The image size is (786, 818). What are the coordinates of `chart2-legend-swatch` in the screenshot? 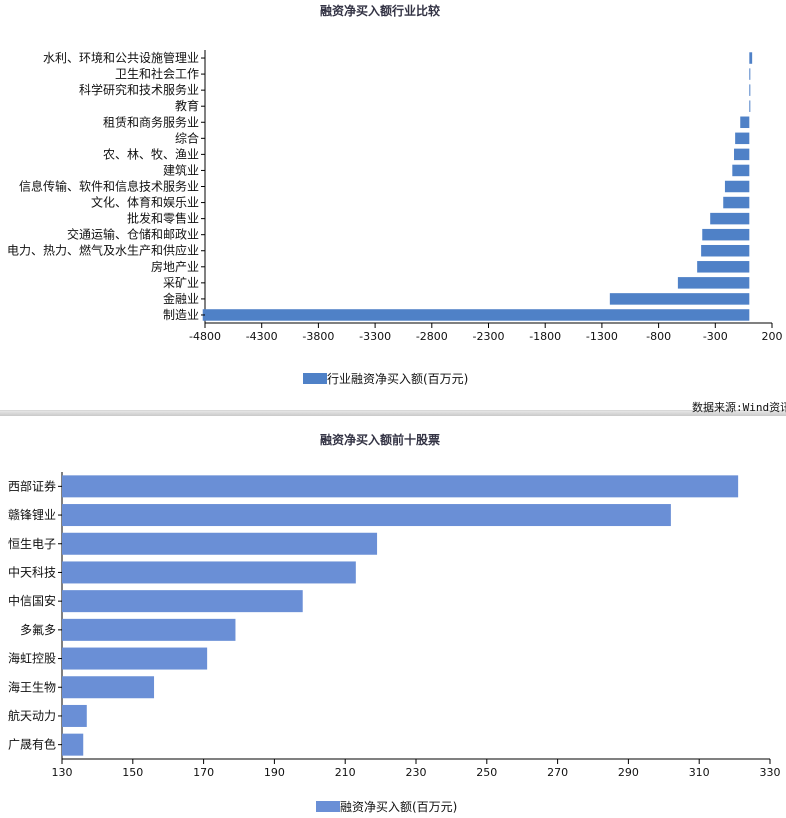 It's located at (328, 806).